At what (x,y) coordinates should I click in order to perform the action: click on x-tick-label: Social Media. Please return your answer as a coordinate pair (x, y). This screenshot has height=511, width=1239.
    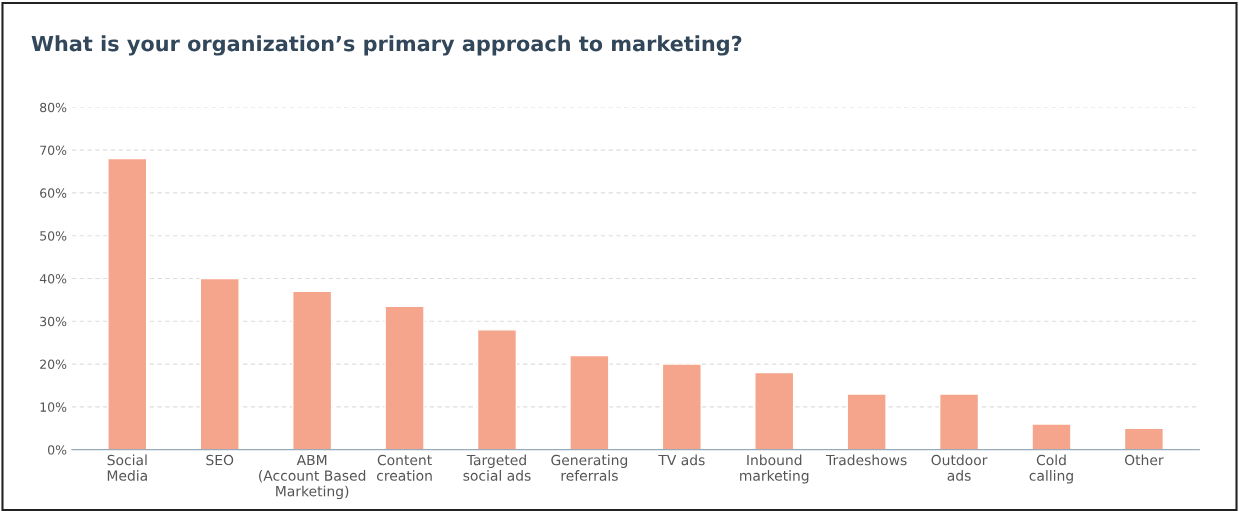
    Looking at the image, I should click on (127, 467).